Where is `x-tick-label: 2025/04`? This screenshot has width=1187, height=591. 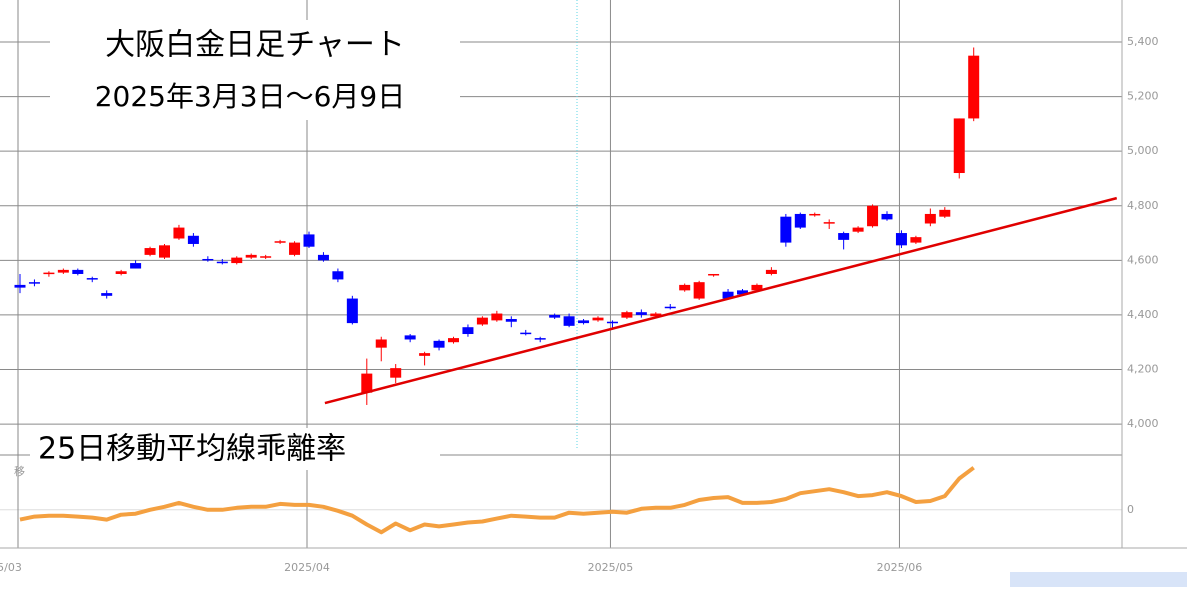 x-tick-label: 2025/04 is located at coordinates (307, 567).